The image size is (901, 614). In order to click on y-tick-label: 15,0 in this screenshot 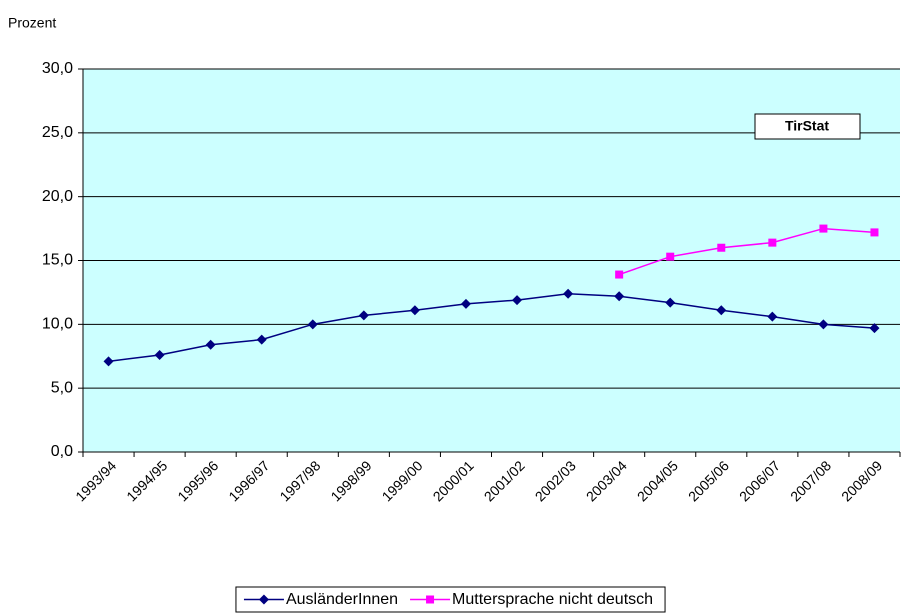, I will do `click(57, 260)`.